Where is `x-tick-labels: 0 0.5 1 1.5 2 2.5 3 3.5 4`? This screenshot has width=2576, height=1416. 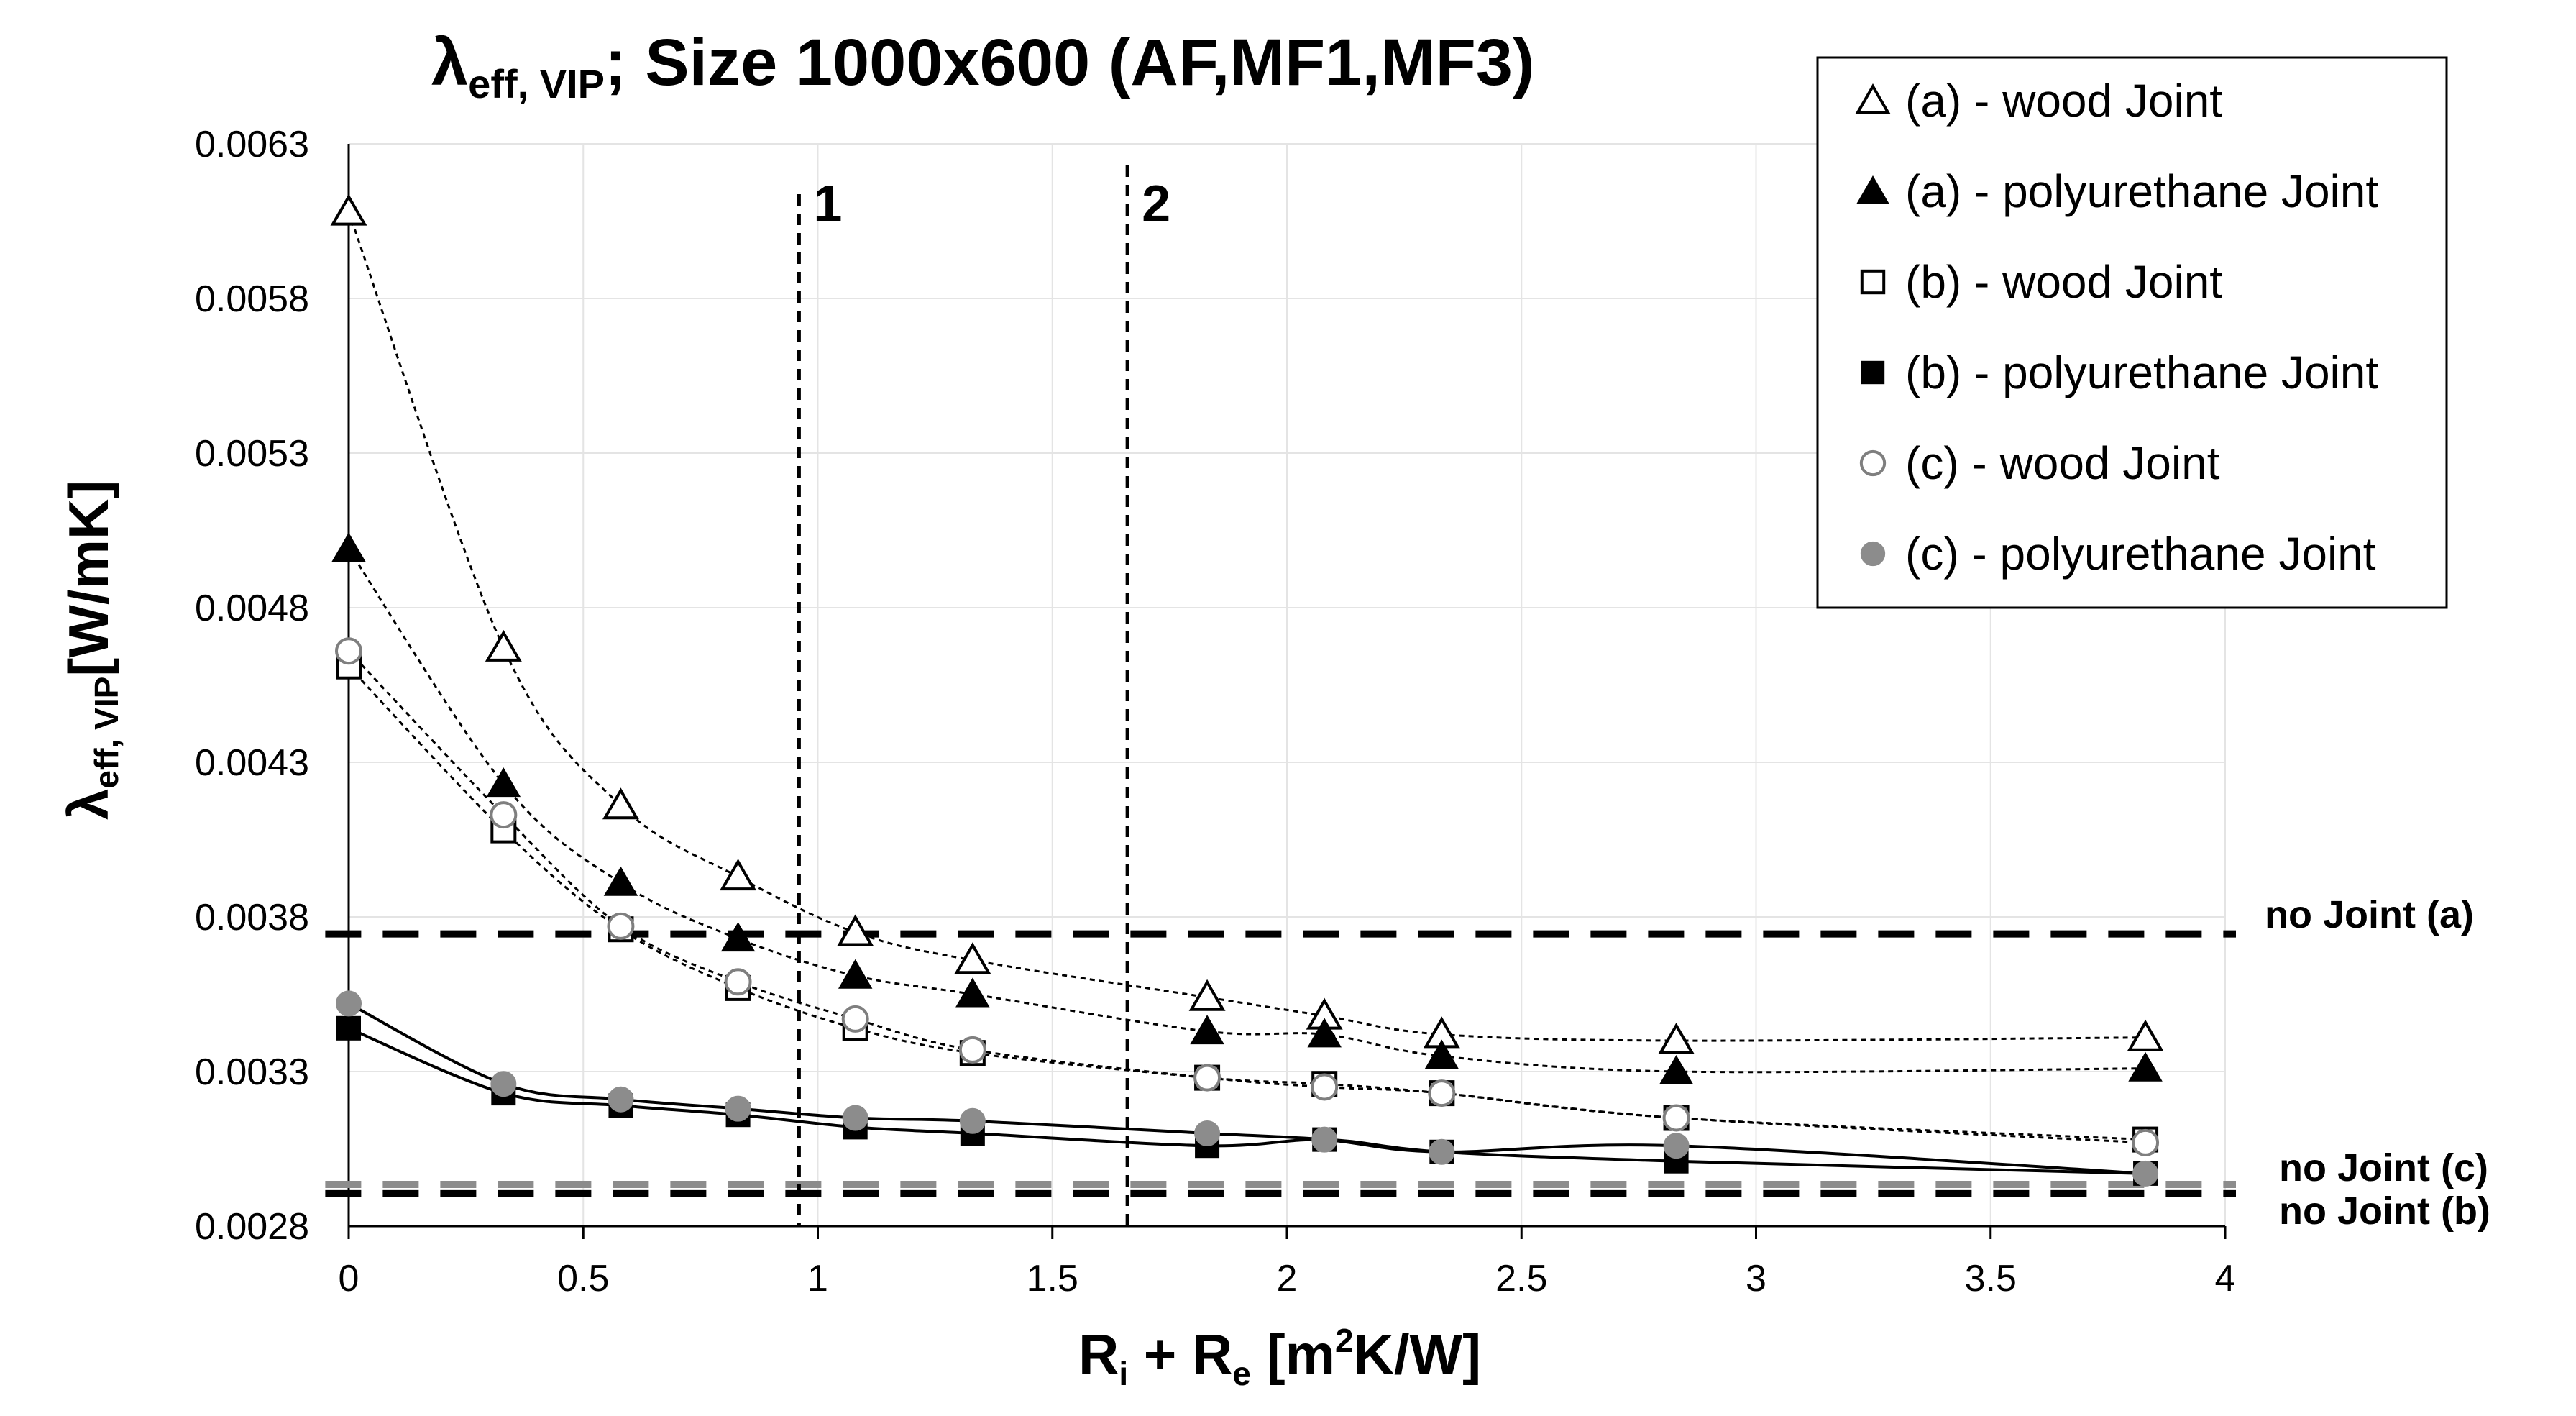 x-tick-labels: 0 0.5 1 1.5 2 2.5 3 3.5 4 is located at coordinates (1287, 1278).